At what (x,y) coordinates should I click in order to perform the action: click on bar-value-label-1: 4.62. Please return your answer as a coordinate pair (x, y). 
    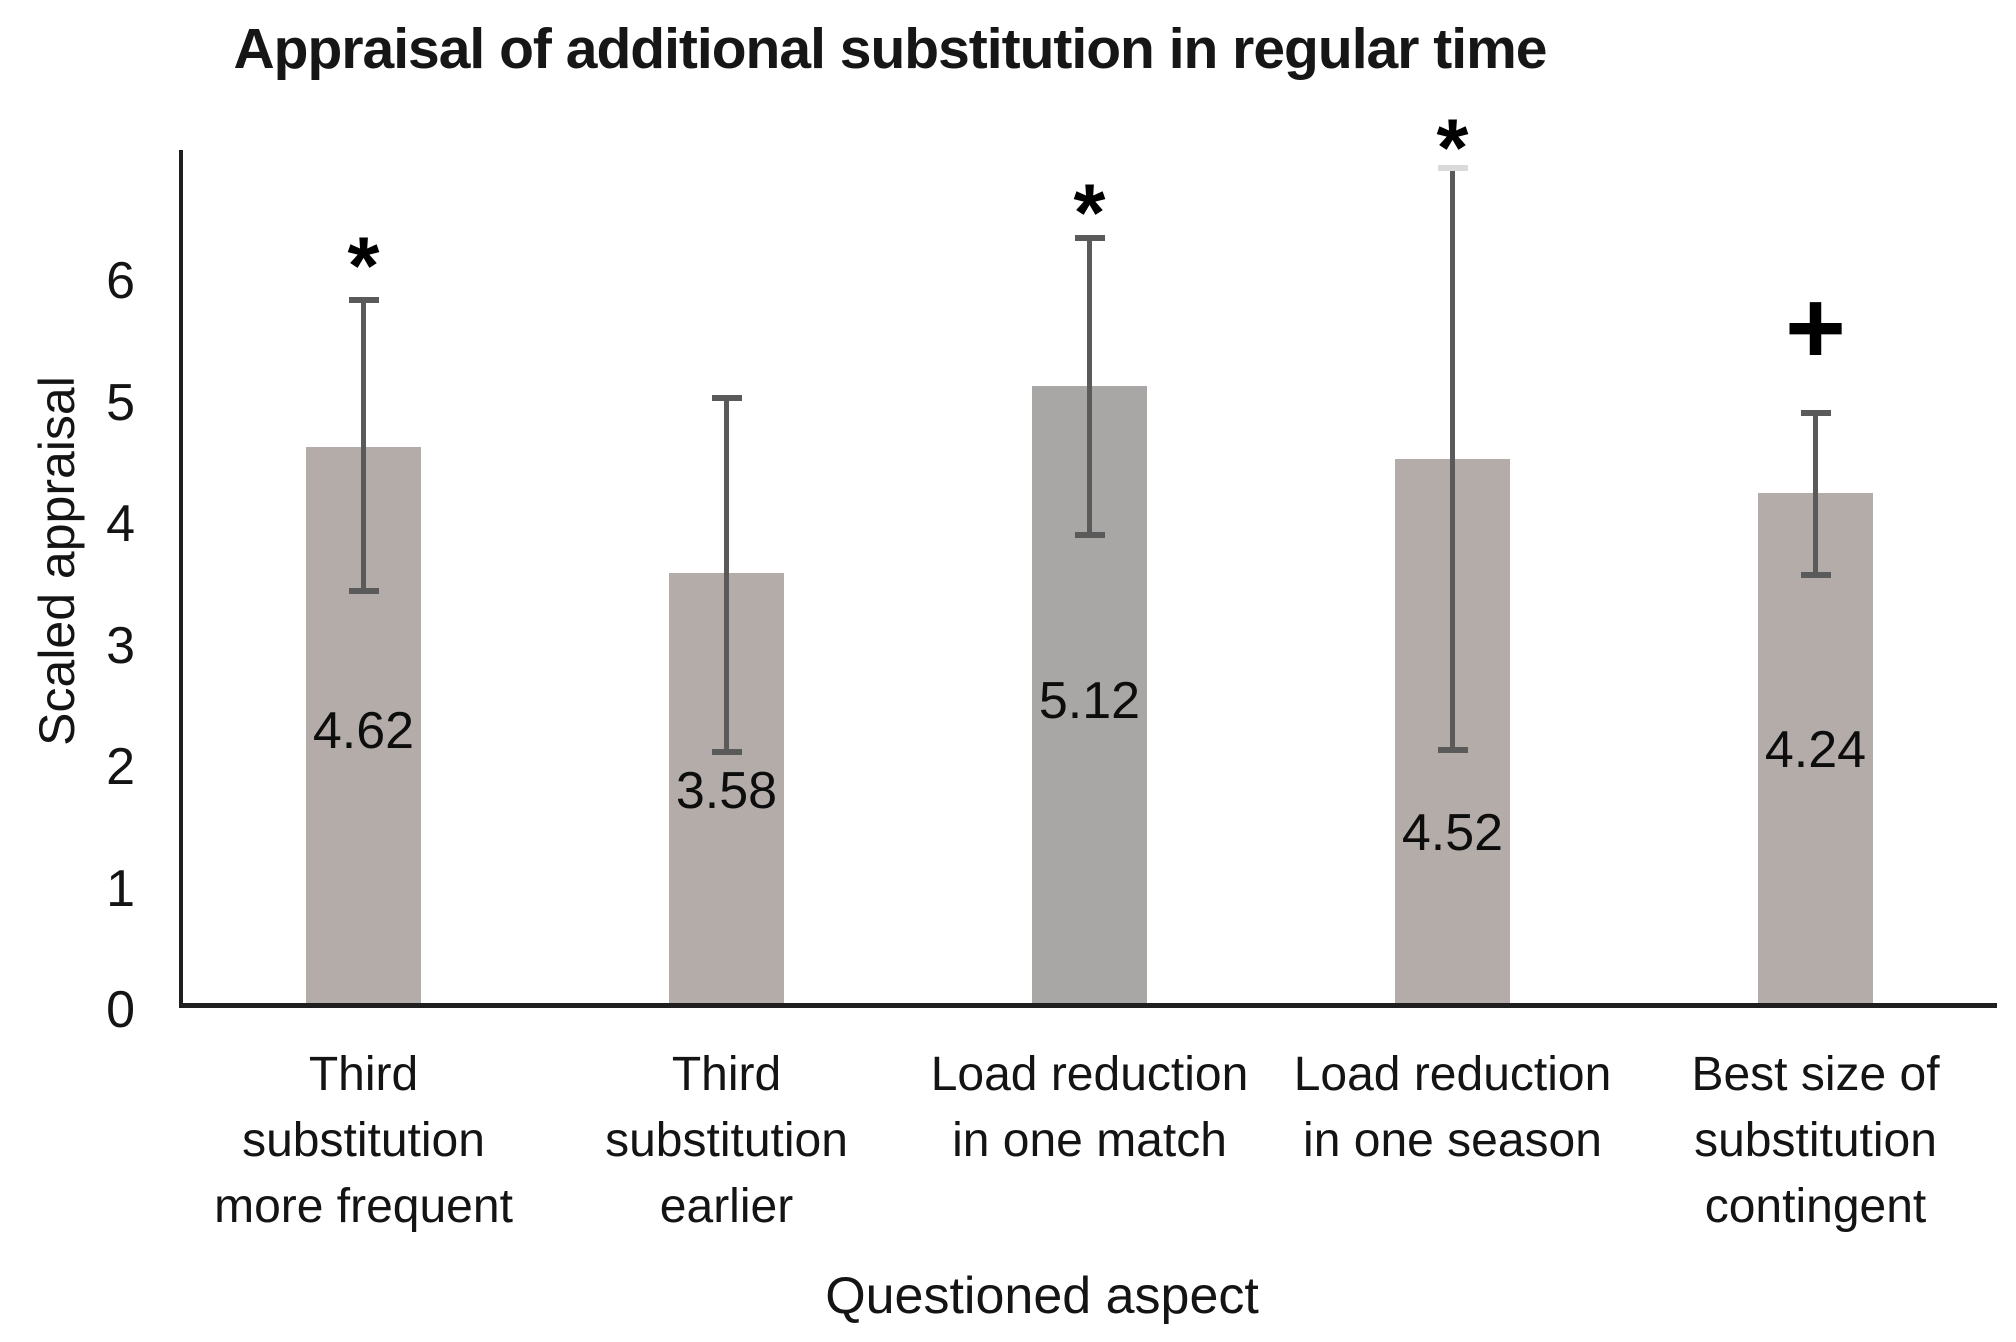
    Looking at the image, I should click on (363, 730).